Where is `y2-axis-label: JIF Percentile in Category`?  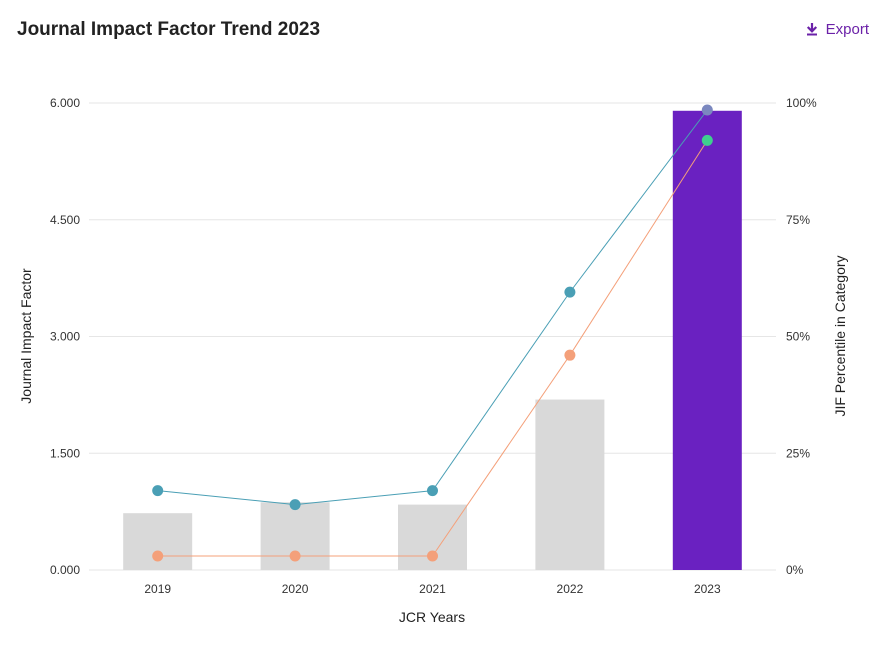 y2-axis-label: JIF Percentile in Category is located at coordinates (840, 335).